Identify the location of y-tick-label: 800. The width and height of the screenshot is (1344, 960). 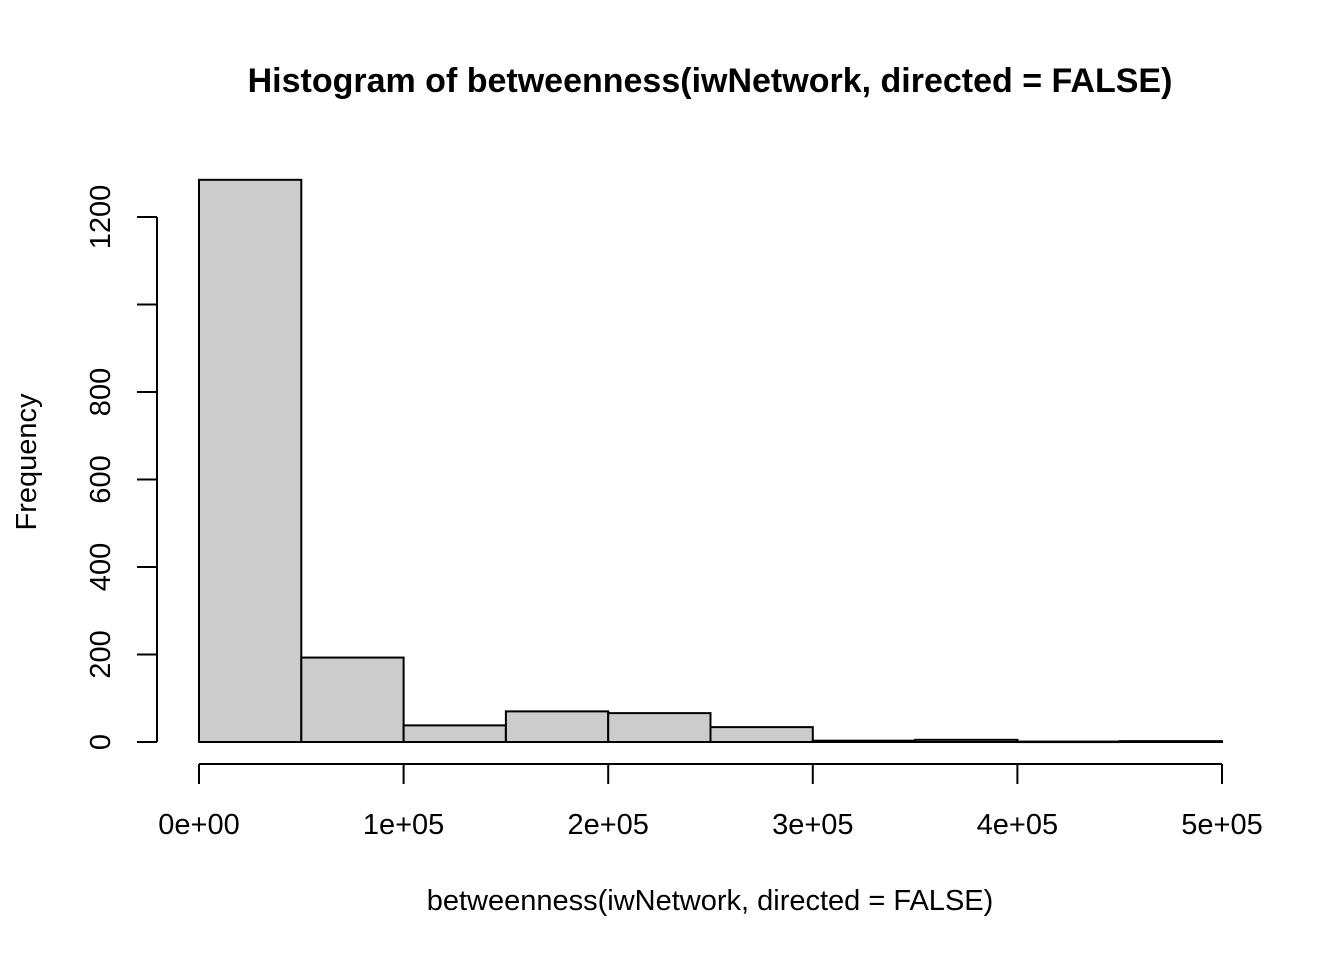
(101, 392).